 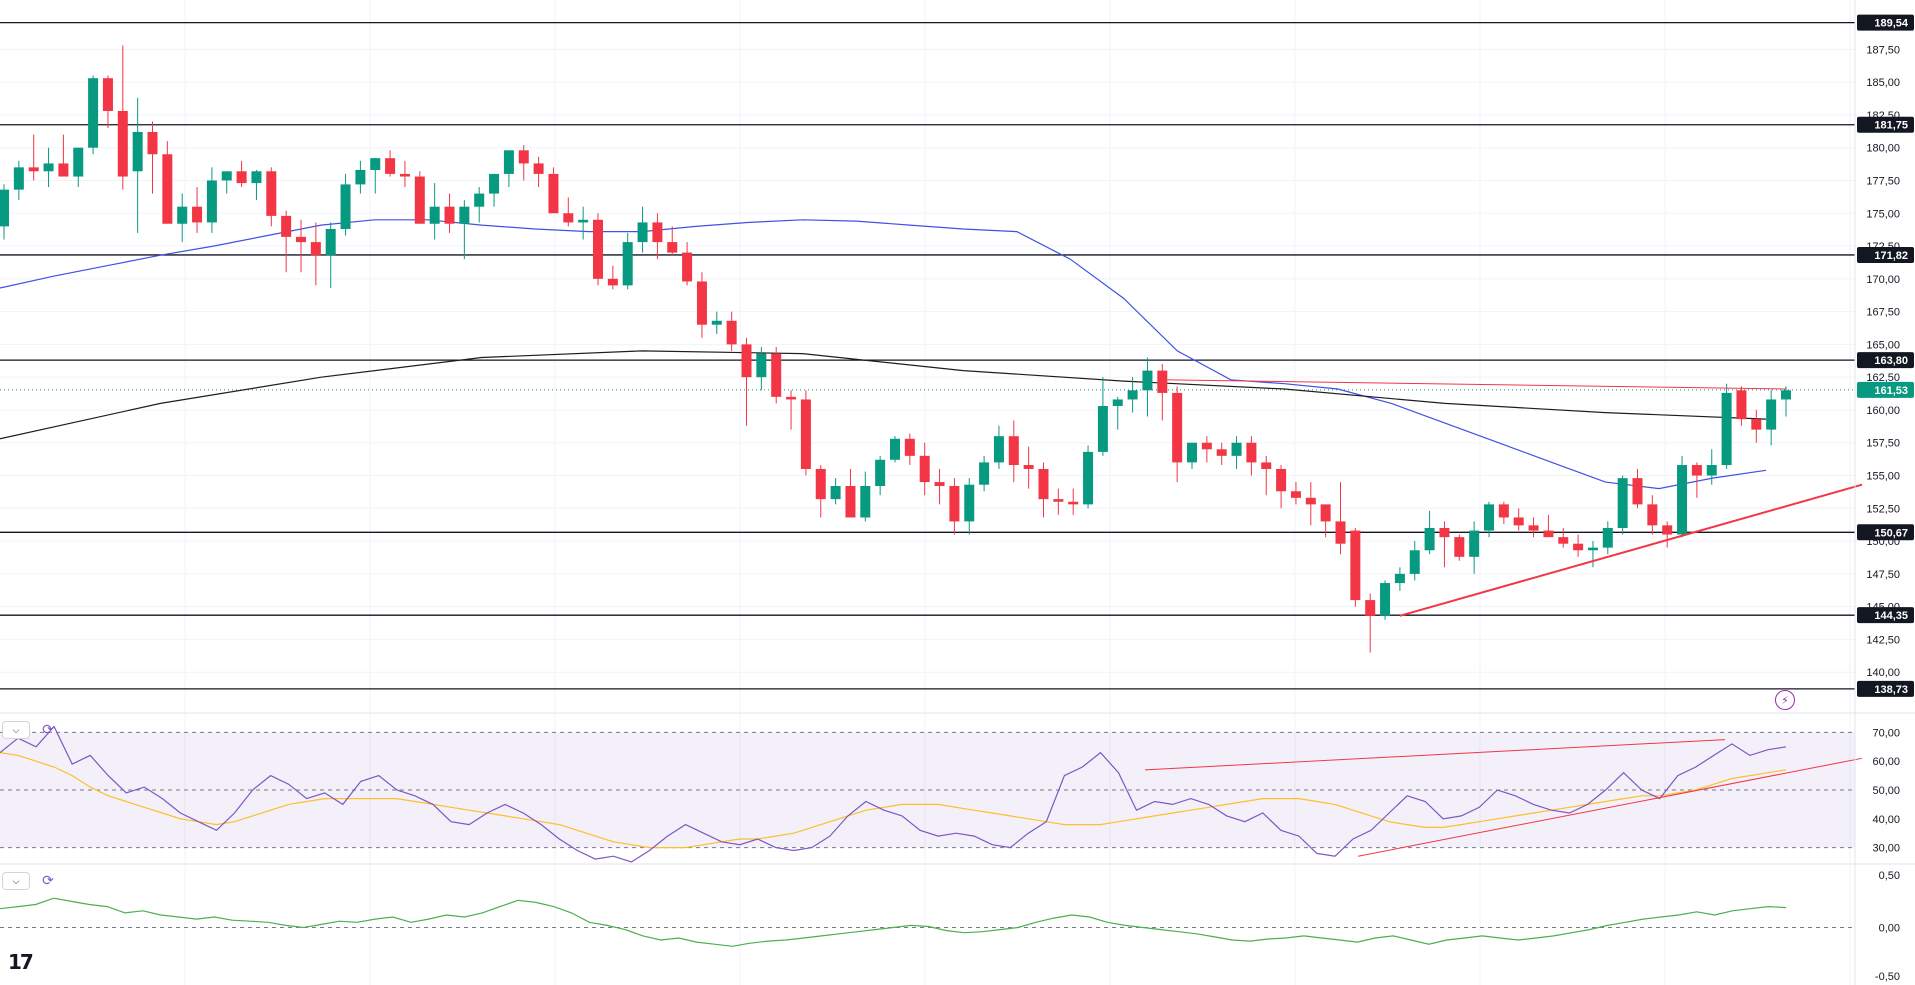 I want to click on price-tick-label: 152,50, so click(x=1883, y=509).